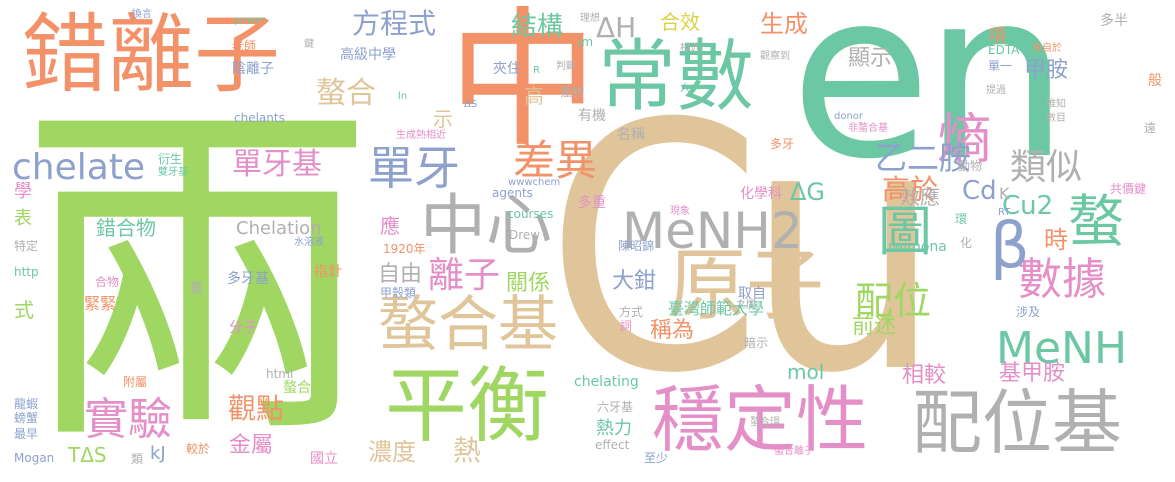  I want to click on word-ds: ΔS, so click(471, 104).